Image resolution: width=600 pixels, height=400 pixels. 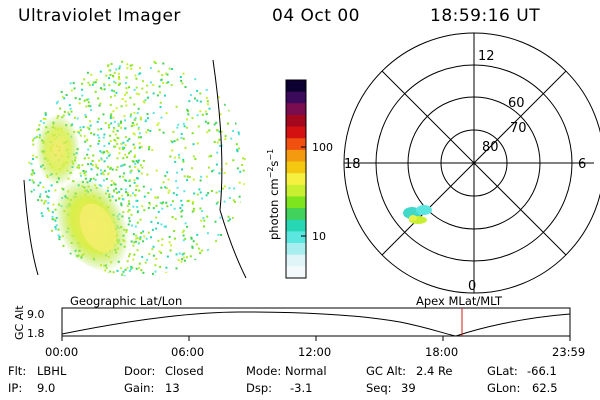 I want to click on timeline-frame, so click(x=316, y=322).